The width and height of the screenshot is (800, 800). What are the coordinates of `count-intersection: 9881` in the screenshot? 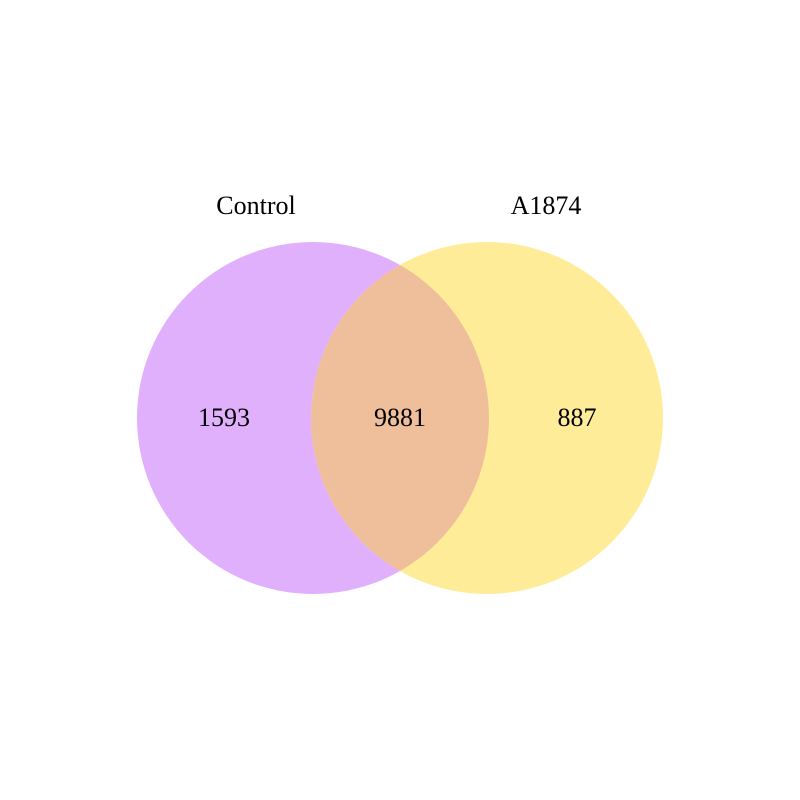 It's located at (400, 417).